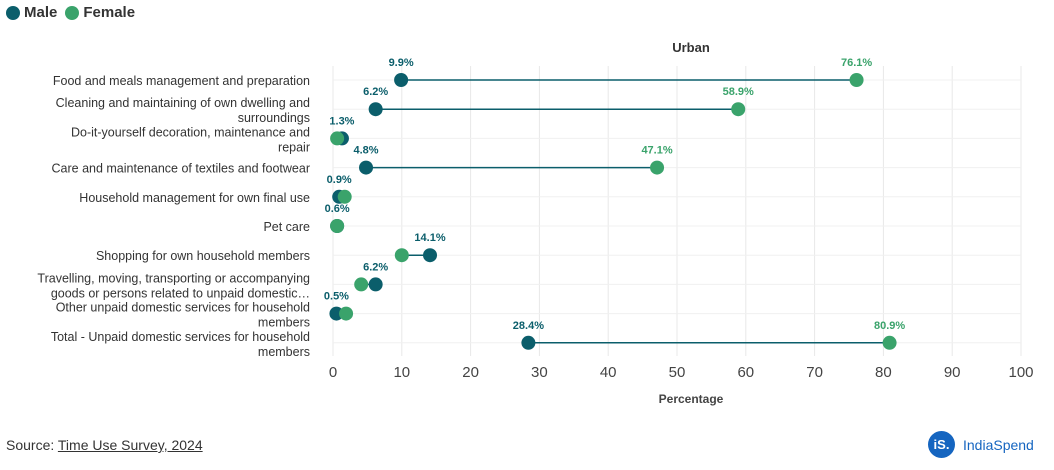 This screenshot has width=1054, height=470. Describe the element at coordinates (539, 372) in the screenshot. I see `x-tick-label: 30` at that location.